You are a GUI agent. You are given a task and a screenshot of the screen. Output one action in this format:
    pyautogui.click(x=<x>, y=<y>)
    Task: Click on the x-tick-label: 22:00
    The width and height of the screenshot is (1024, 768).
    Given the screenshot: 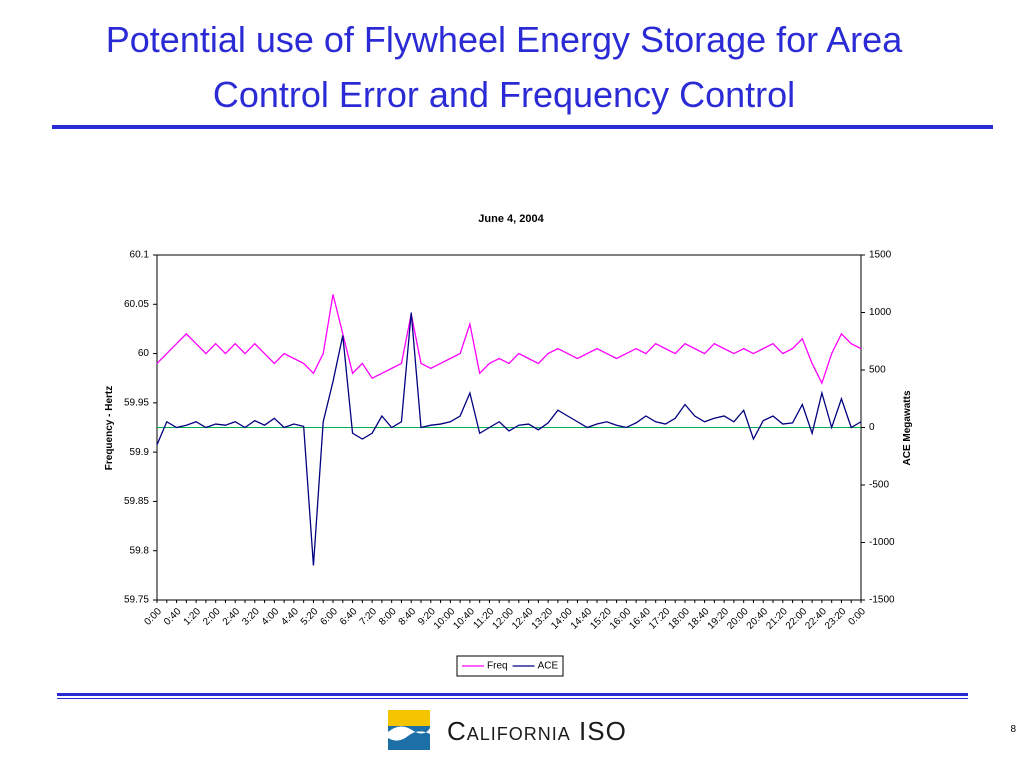 What is the action you would take?
    pyautogui.click(x=797, y=619)
    